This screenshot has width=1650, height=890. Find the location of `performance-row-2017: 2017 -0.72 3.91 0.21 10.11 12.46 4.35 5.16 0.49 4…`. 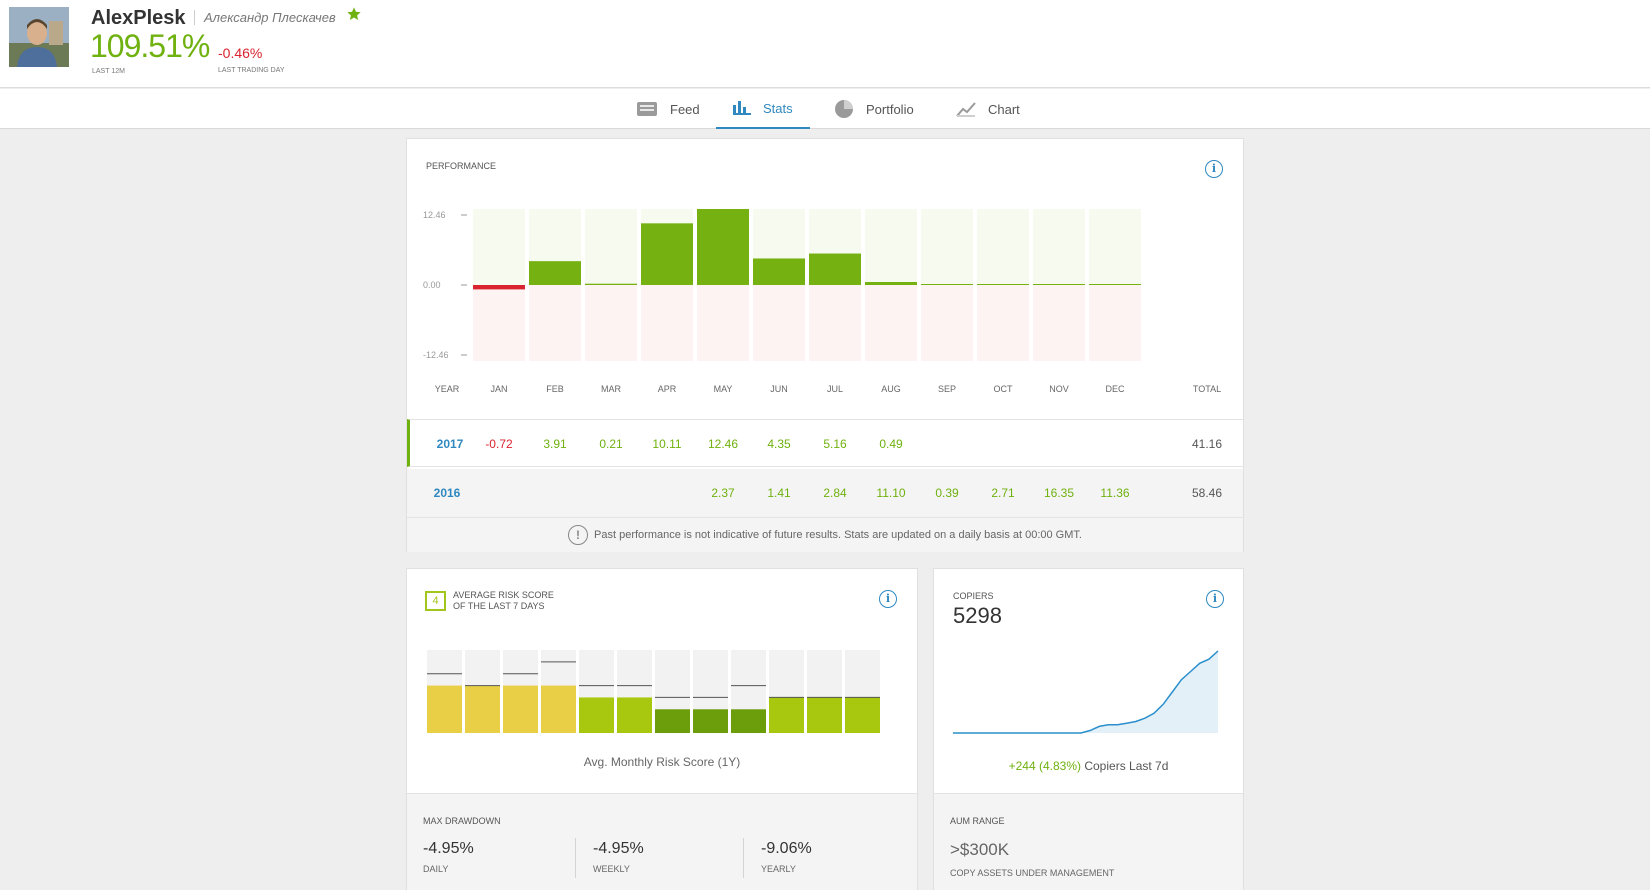

performance-row-2017: 2017 -0.72 3.91 0.21 10.11 12.46 4.35 5.16 0.49 4… is located at coordinates (825, 443).